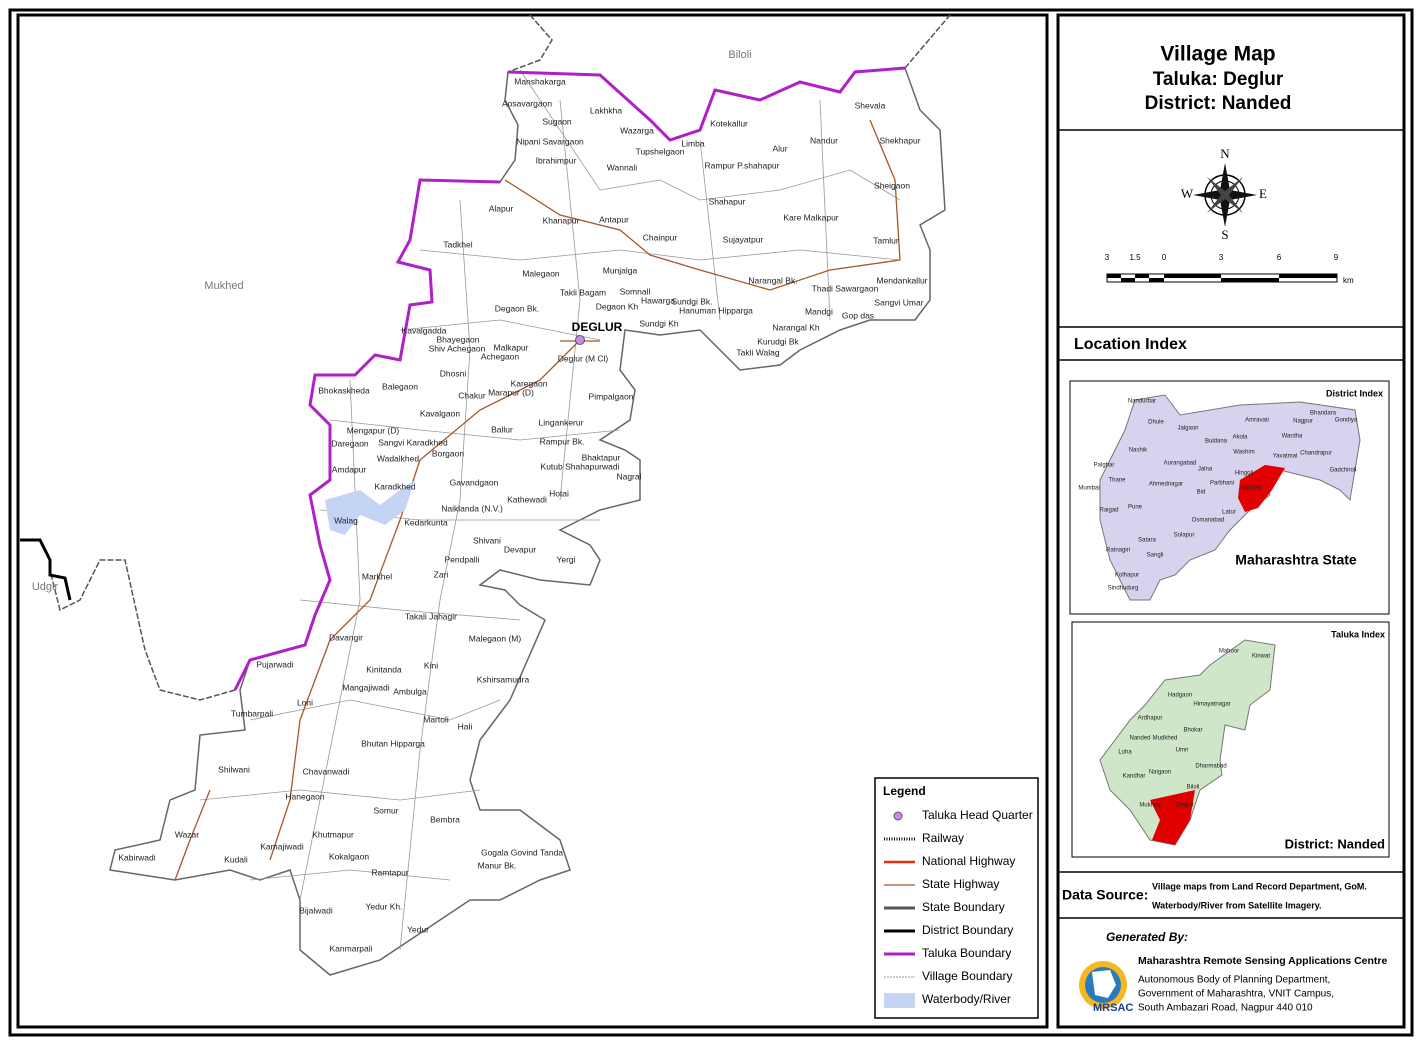  Describe the element at coordinates (465, 726) in the screenshot. I see `village-label: Hali` at that location.